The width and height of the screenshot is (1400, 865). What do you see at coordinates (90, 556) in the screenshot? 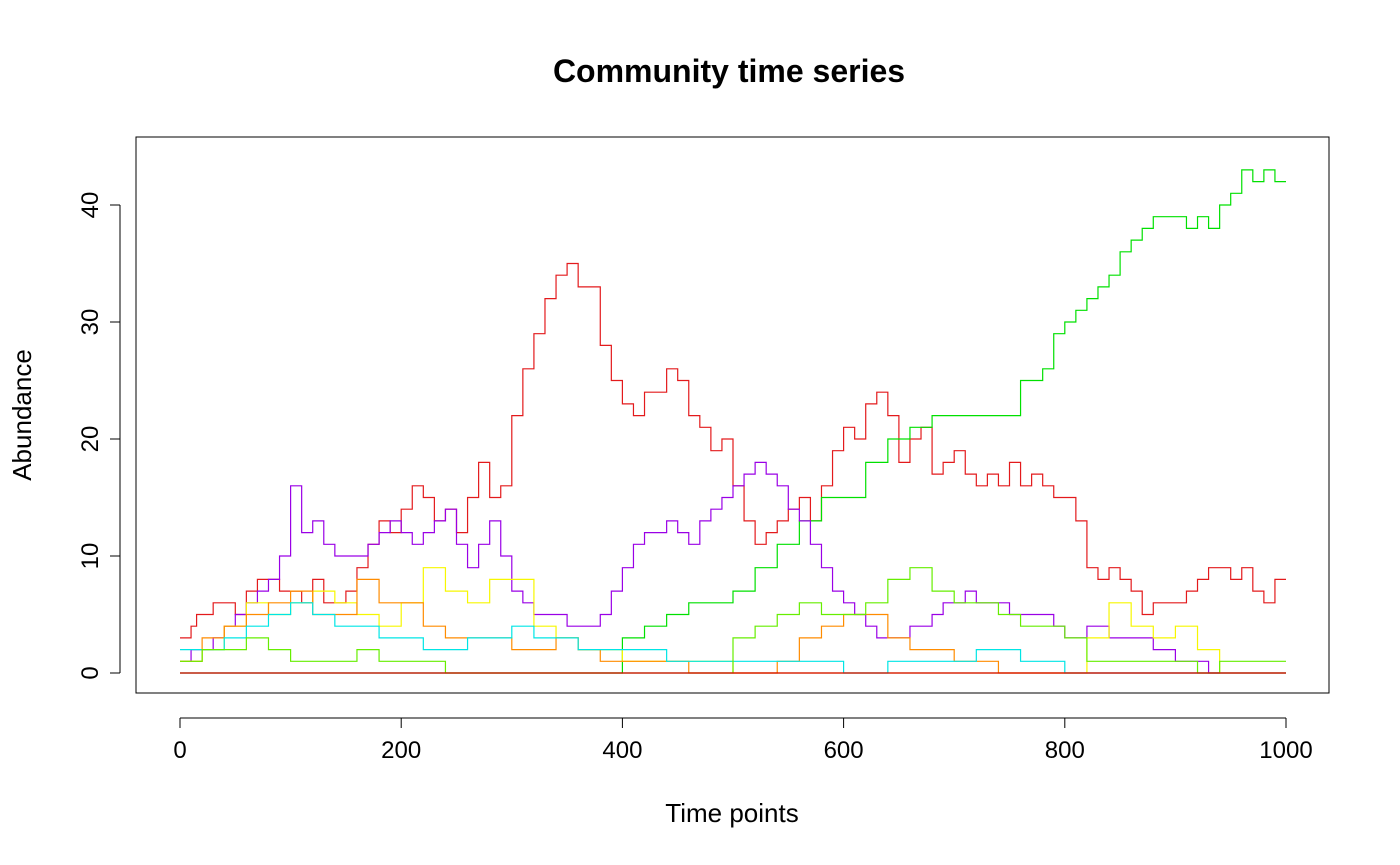
I see `y-tick-label: 10` at bounding box center [90, 556].